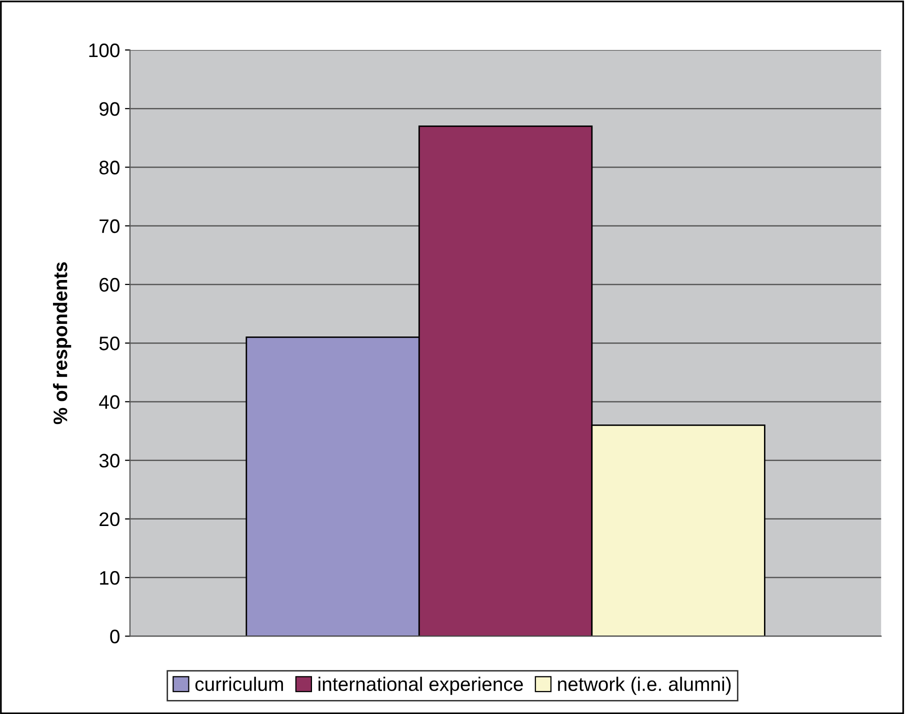 The height and width of the screenshot is (714, 905). Describe the element at coordinates (110, 226) in the screenshot. I see `y-tick-label: 70` at that location.